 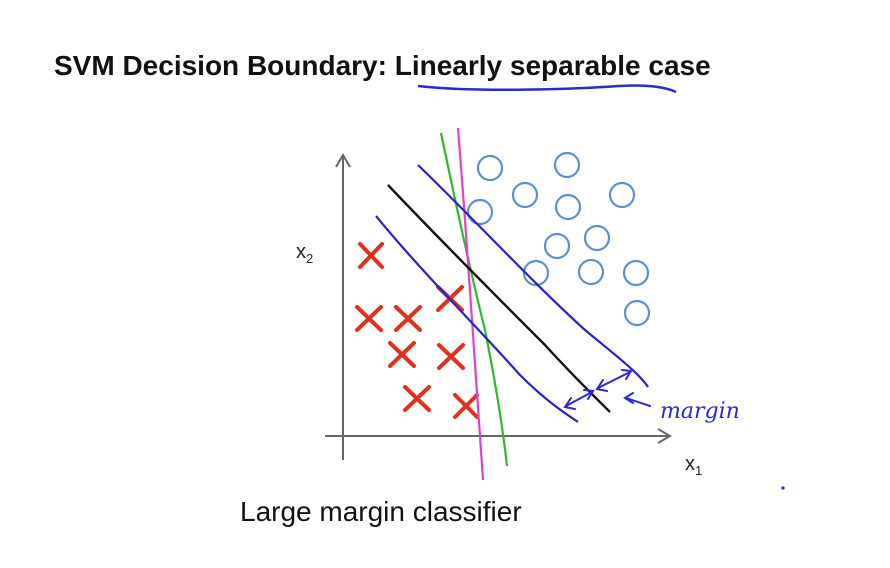 What do you see at coordinates (381, 511) in the screenshot?
I see `diagram-caption: Large margin classifier` at bounding box center [381, 511].